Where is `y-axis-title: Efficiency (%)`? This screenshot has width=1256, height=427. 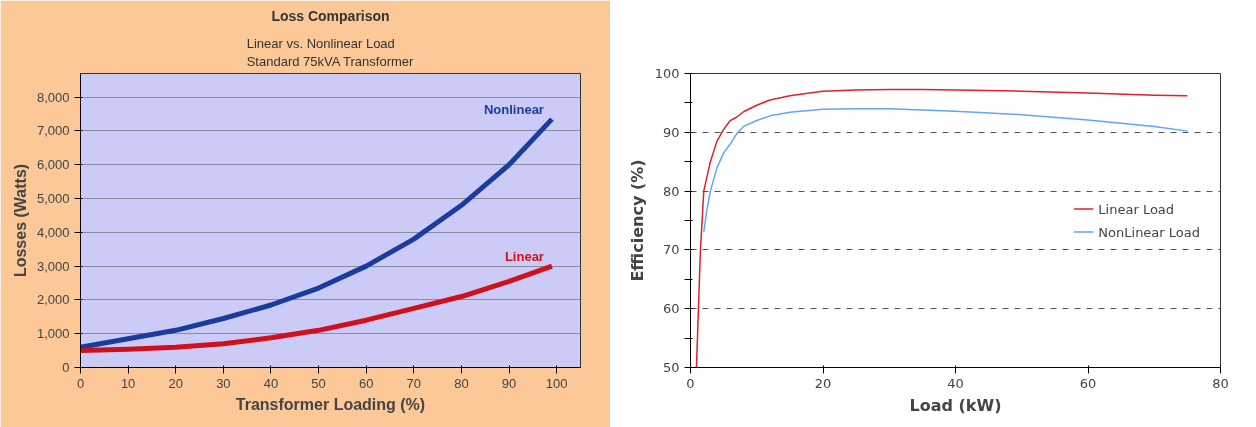
y-axis-title: Efficiency (%) is located at coordinates (637, 220).